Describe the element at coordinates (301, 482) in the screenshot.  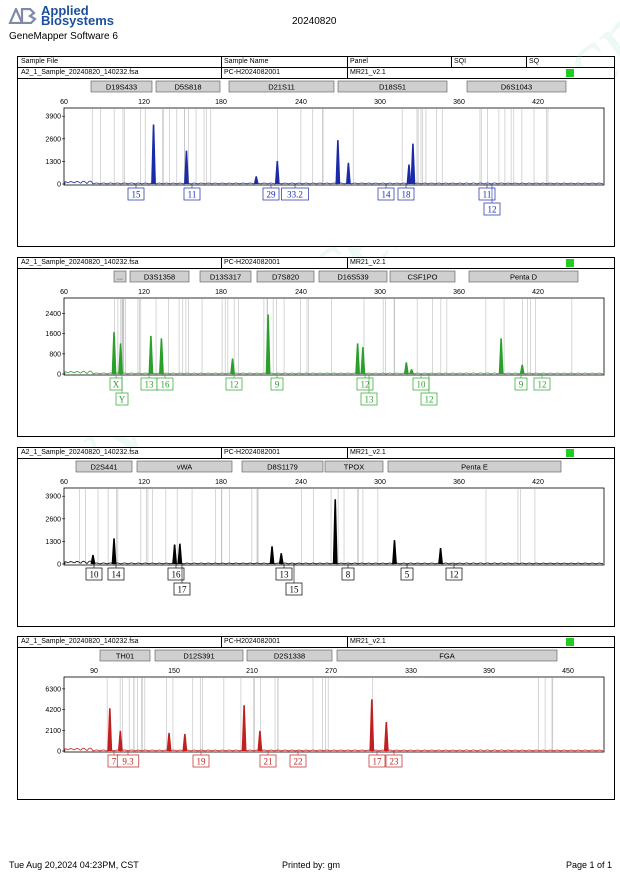
I see `x-tick-label: 240` at that location.